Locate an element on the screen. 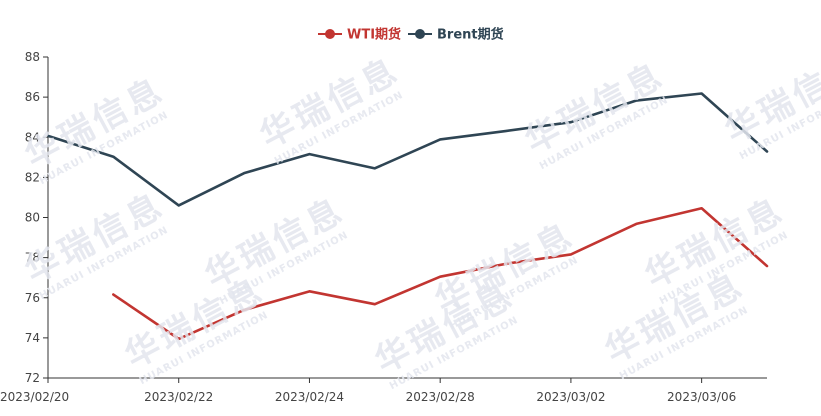 Image resolution: width=821 pixels, height=416 pixels. y-tick-label: 78 is located at coordinates (32, 258).